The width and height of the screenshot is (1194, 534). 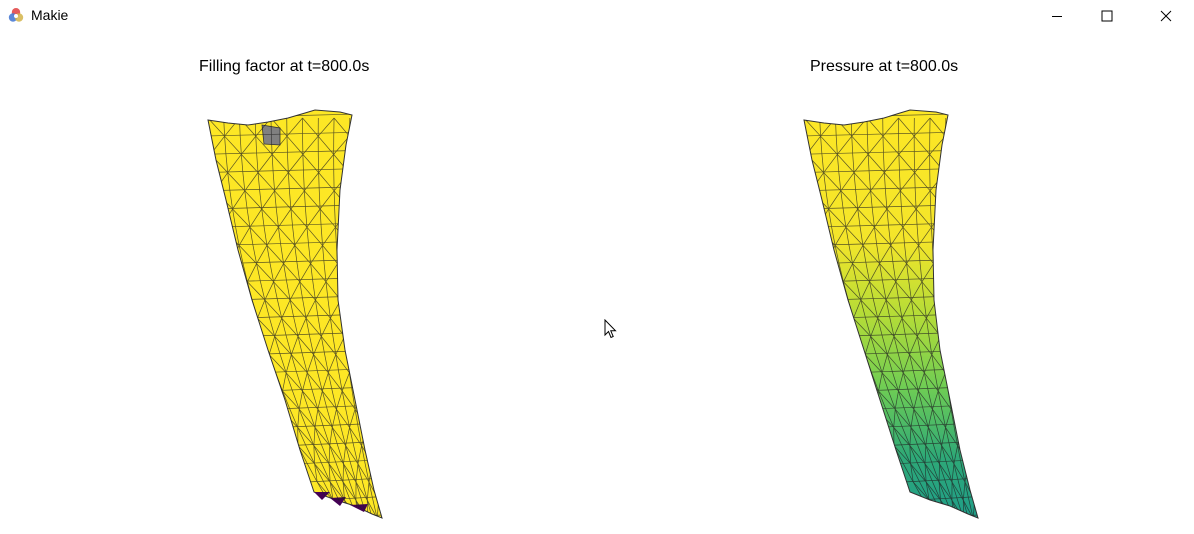 I want to click on filling-factor-surface, so click(x=295, y=314).